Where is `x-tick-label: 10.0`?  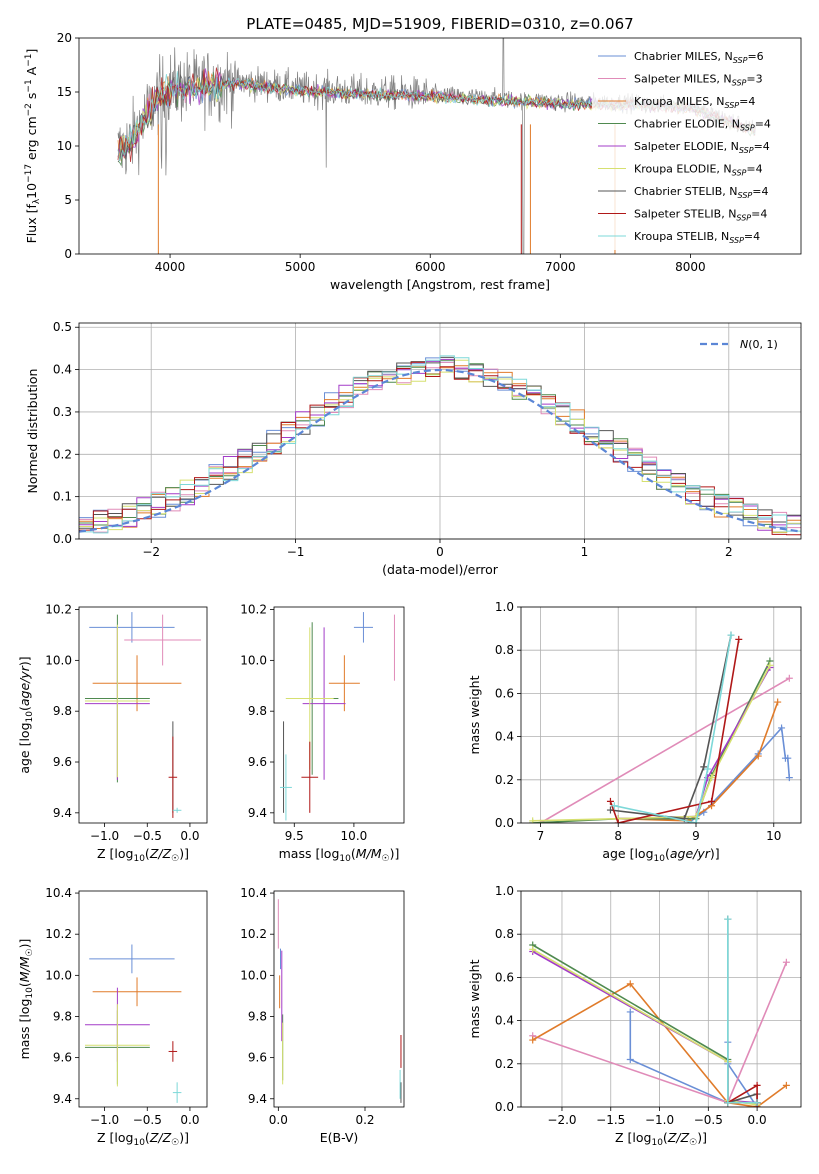 x-tick-label: 10.0 is located at coordinates (354, 836).